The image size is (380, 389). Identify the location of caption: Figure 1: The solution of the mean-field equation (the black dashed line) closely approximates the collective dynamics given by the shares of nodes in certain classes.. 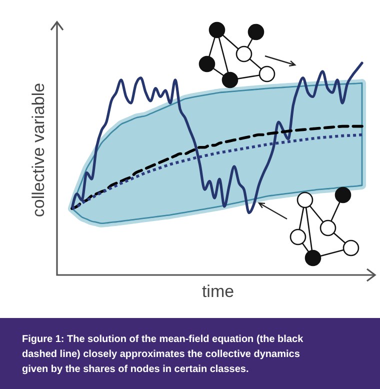
(163, 354).